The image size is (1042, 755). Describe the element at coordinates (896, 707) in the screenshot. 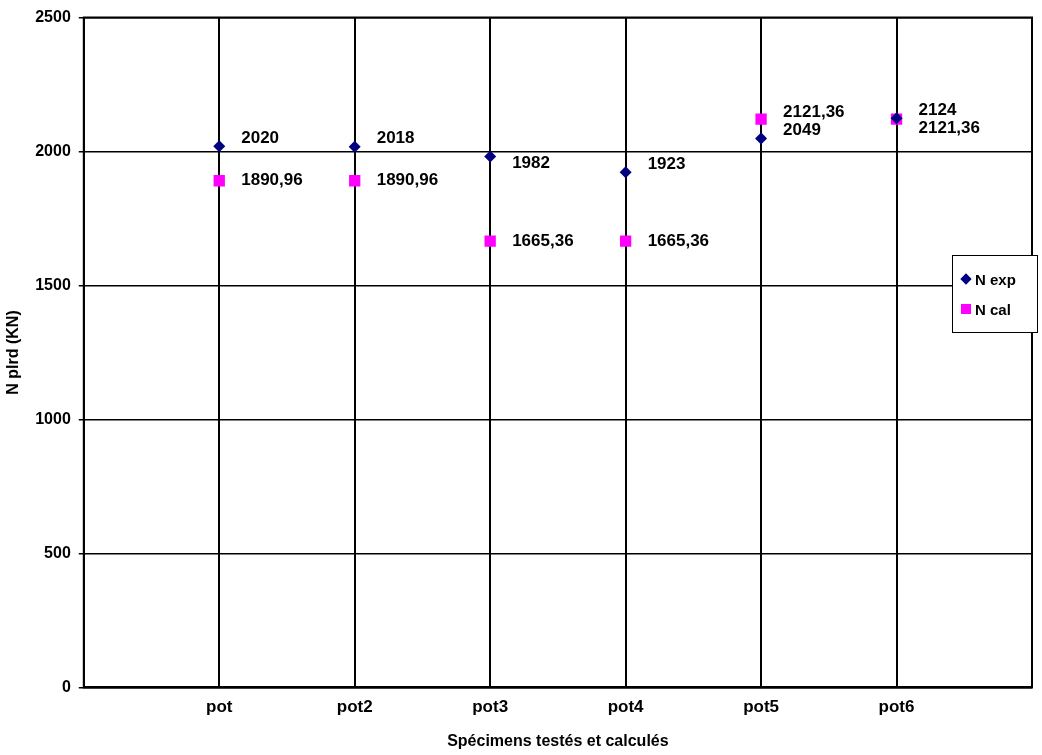

I see `x-tick-label: pot6` at that location.